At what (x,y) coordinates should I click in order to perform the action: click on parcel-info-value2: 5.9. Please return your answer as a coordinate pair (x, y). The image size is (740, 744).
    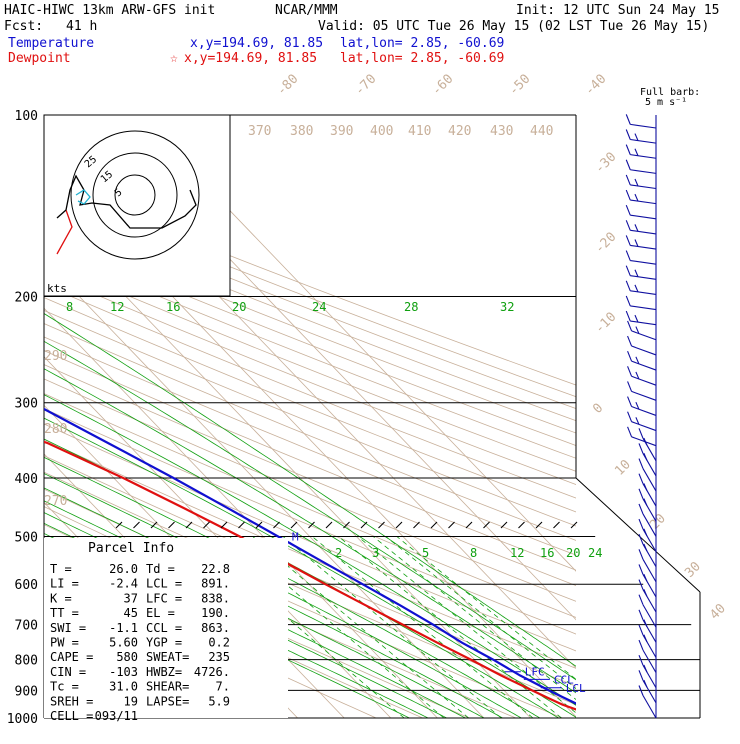
    Looking at the image, I should click on (219, 701).